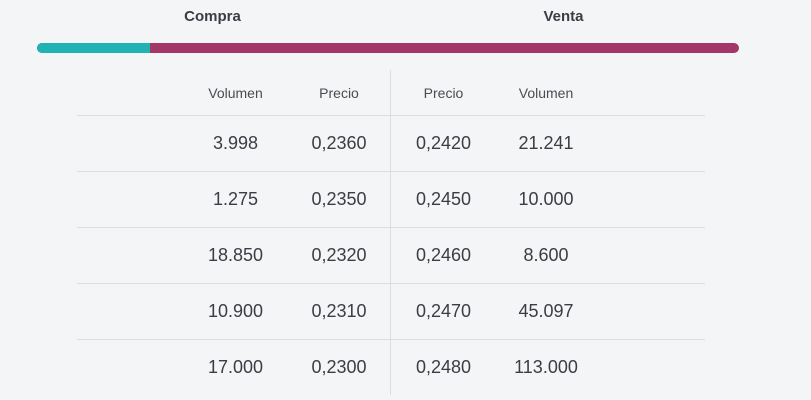 This screenshot has height=400, width=811. Describe the element at coordinates (546, 143) in the screenshot. I see `sell-volume-cell: 21.241` at that location.